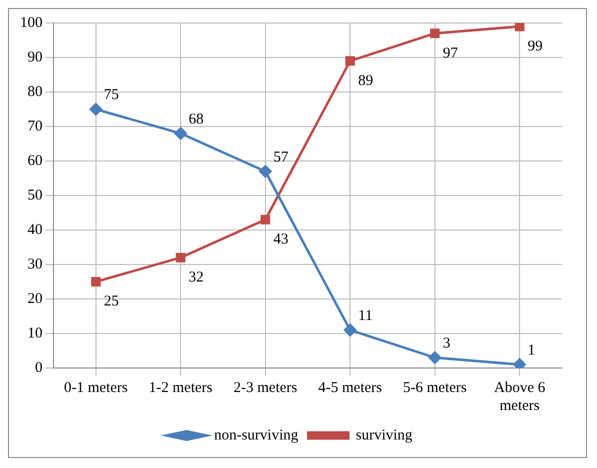 This screenshot has width=597, height=468. Describe the element at coordinates (111, 302) in the screenshot. I see `data-label: 25` at that location.